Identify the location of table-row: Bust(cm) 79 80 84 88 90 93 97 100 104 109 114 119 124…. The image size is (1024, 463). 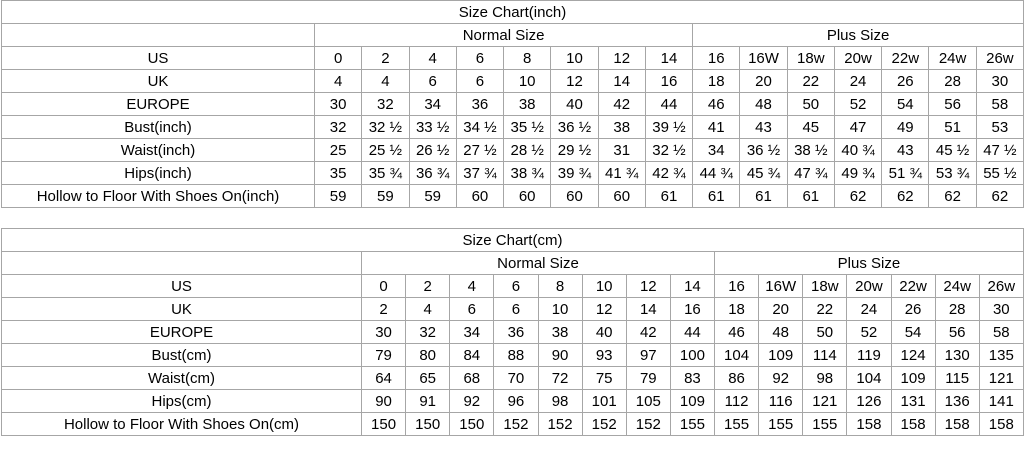
(512, 355).